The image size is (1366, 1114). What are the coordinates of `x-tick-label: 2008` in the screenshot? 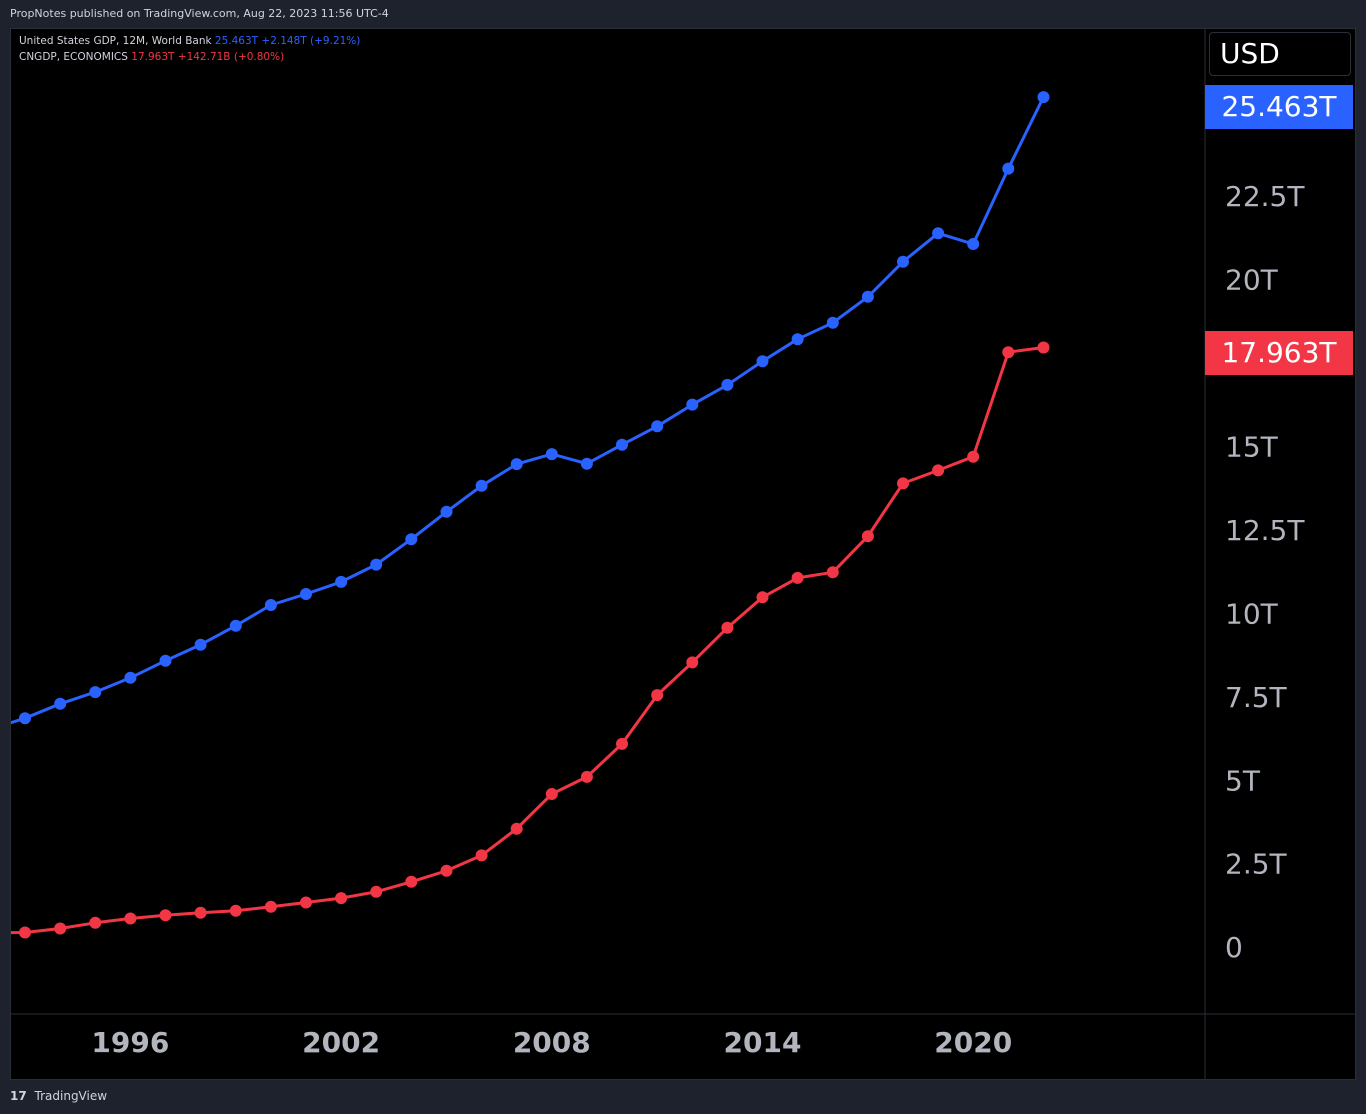 It's located at (552, 1042).